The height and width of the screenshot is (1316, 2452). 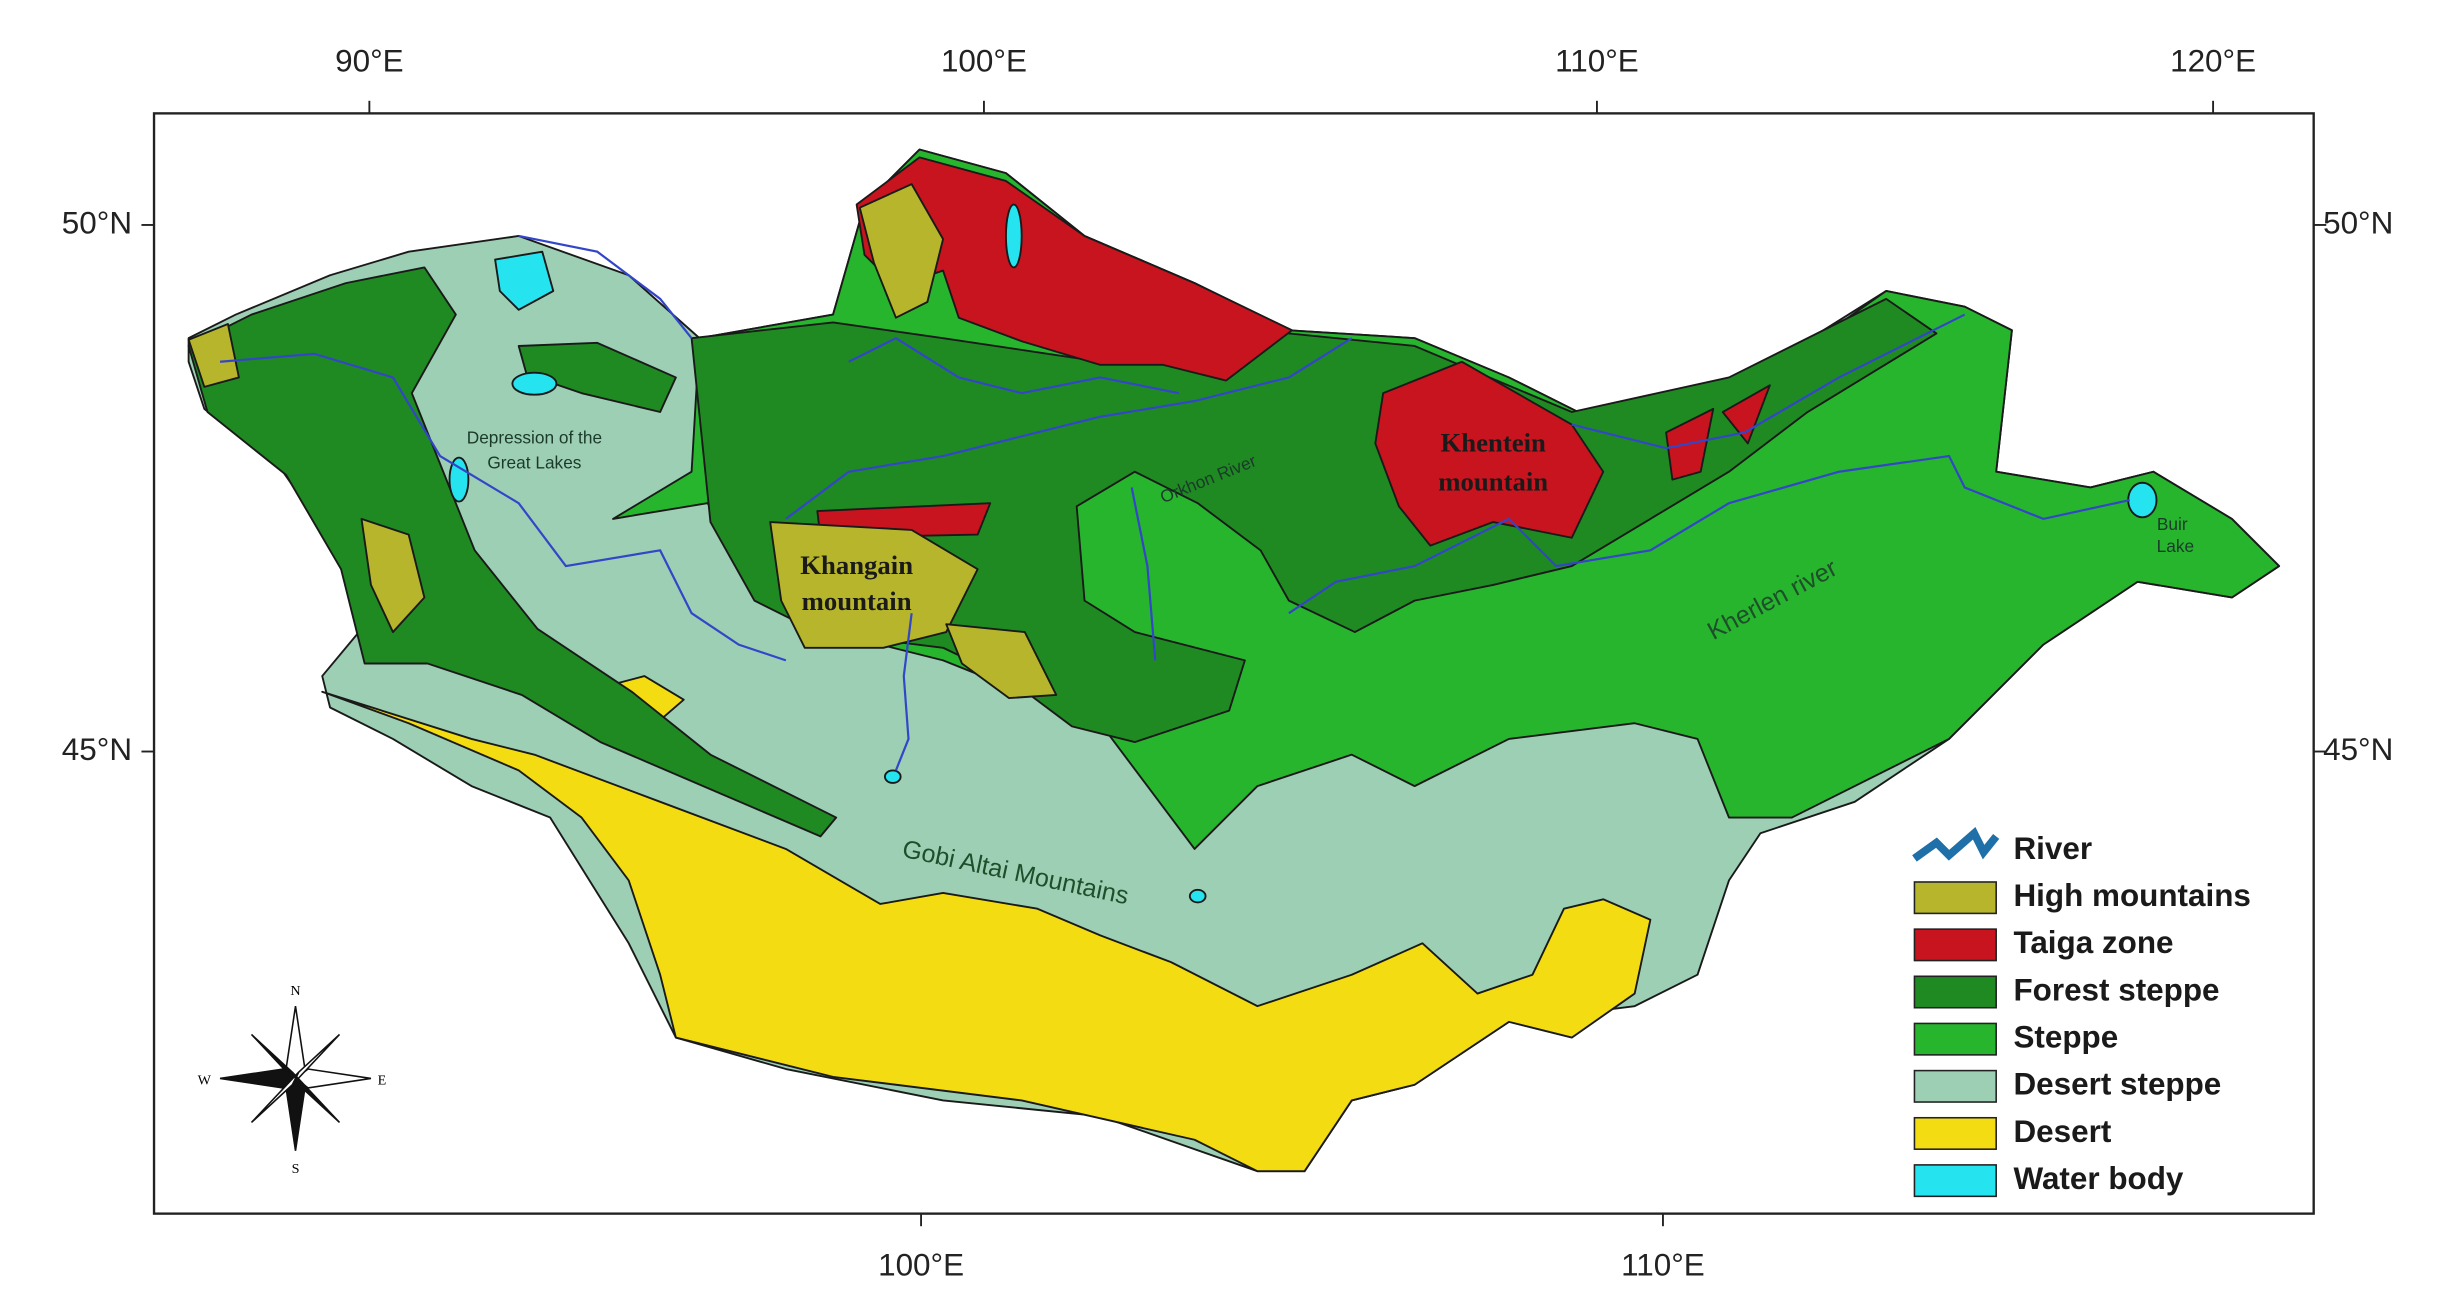 I want to click on forest-steppe-region, so click(x=512, y=552).